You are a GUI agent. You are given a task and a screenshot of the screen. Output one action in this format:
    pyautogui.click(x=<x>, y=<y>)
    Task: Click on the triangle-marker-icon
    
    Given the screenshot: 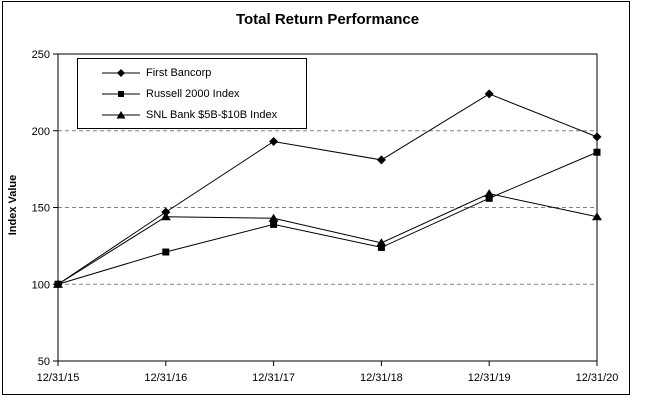 What is the action you would take?
    pyautogui.click(x=121, y=114)
    